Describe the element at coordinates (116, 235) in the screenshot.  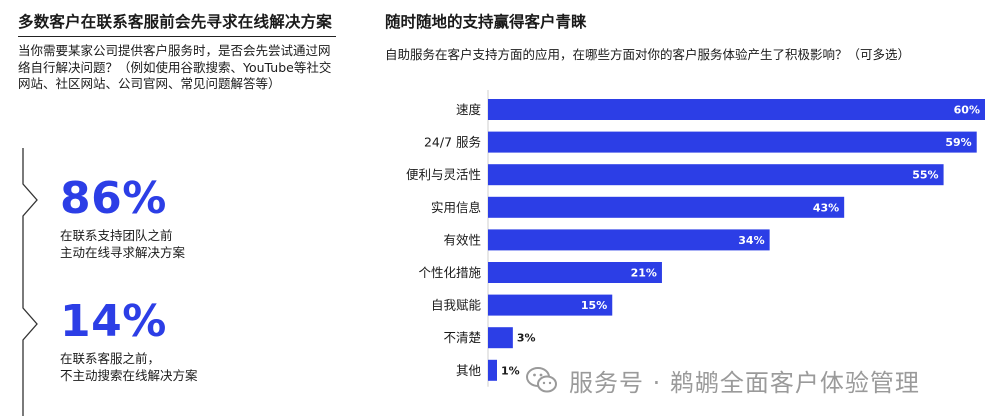
I see `stat-description-line: 在联系支持团队之前` at that location.